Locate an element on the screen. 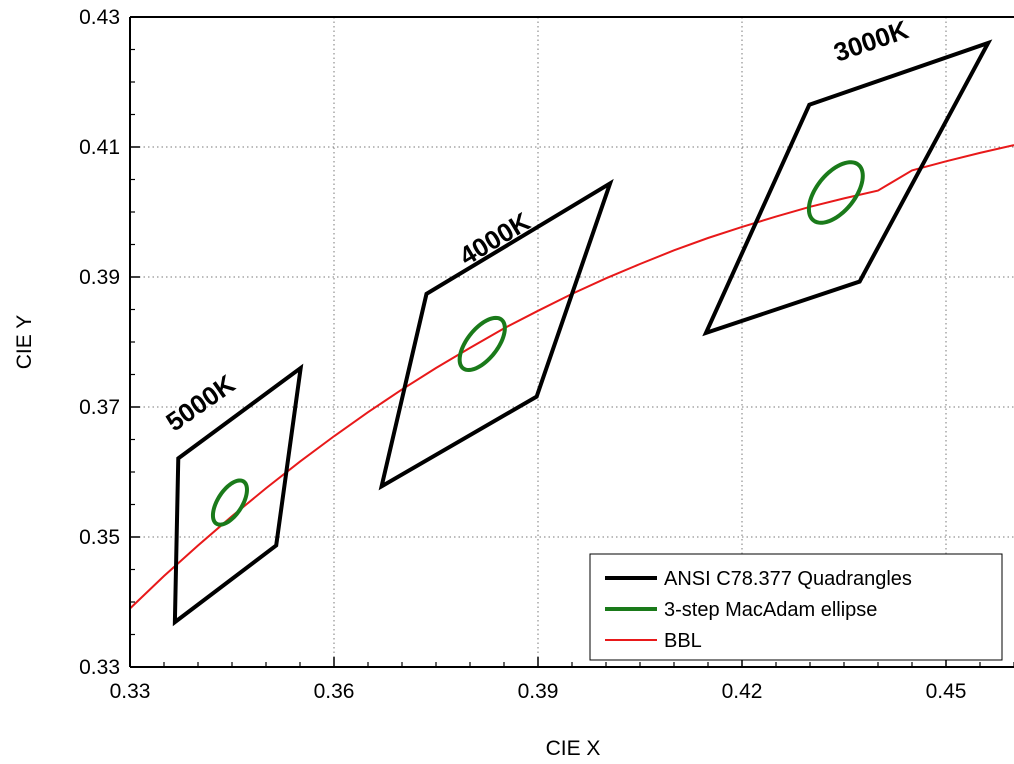 The width and height of the screenshot is (1014, 764). quadrangle-4000k is located at coordinates (496, 334).